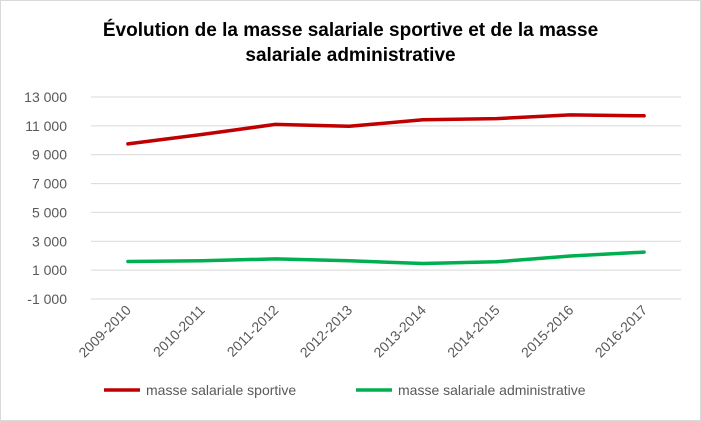  Describe the element at coordinates (179, 331) in the screenshot. I see `x-tick-label: 2010-2011` at that location.